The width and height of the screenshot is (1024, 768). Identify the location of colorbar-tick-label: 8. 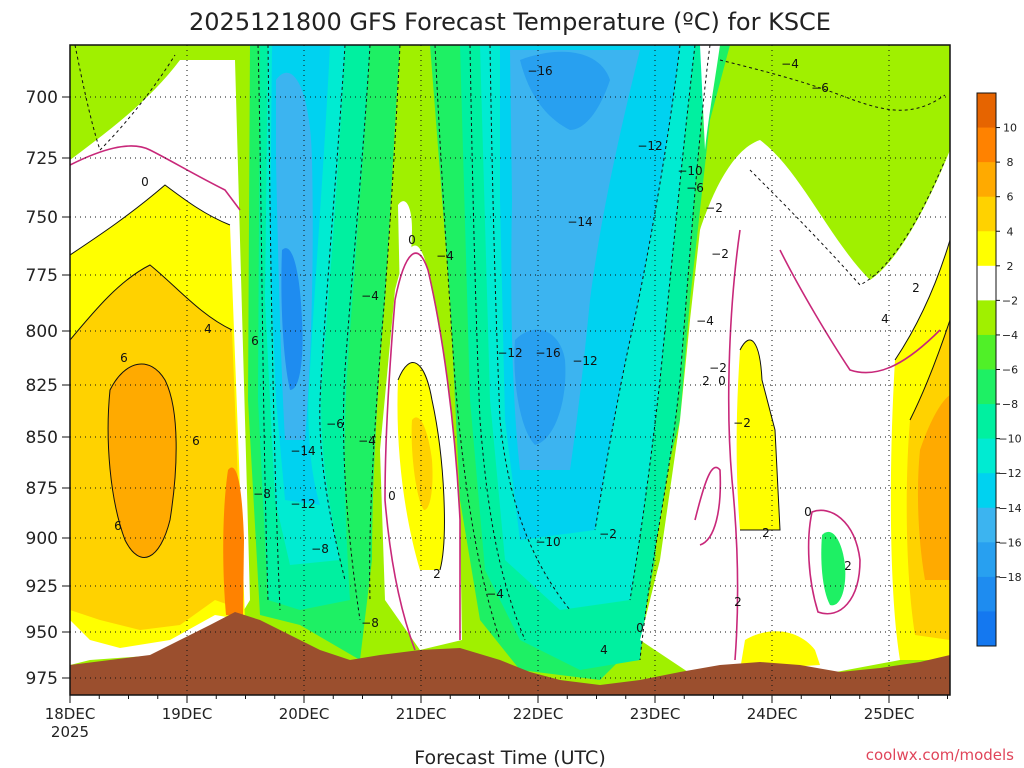
(1010, 162).